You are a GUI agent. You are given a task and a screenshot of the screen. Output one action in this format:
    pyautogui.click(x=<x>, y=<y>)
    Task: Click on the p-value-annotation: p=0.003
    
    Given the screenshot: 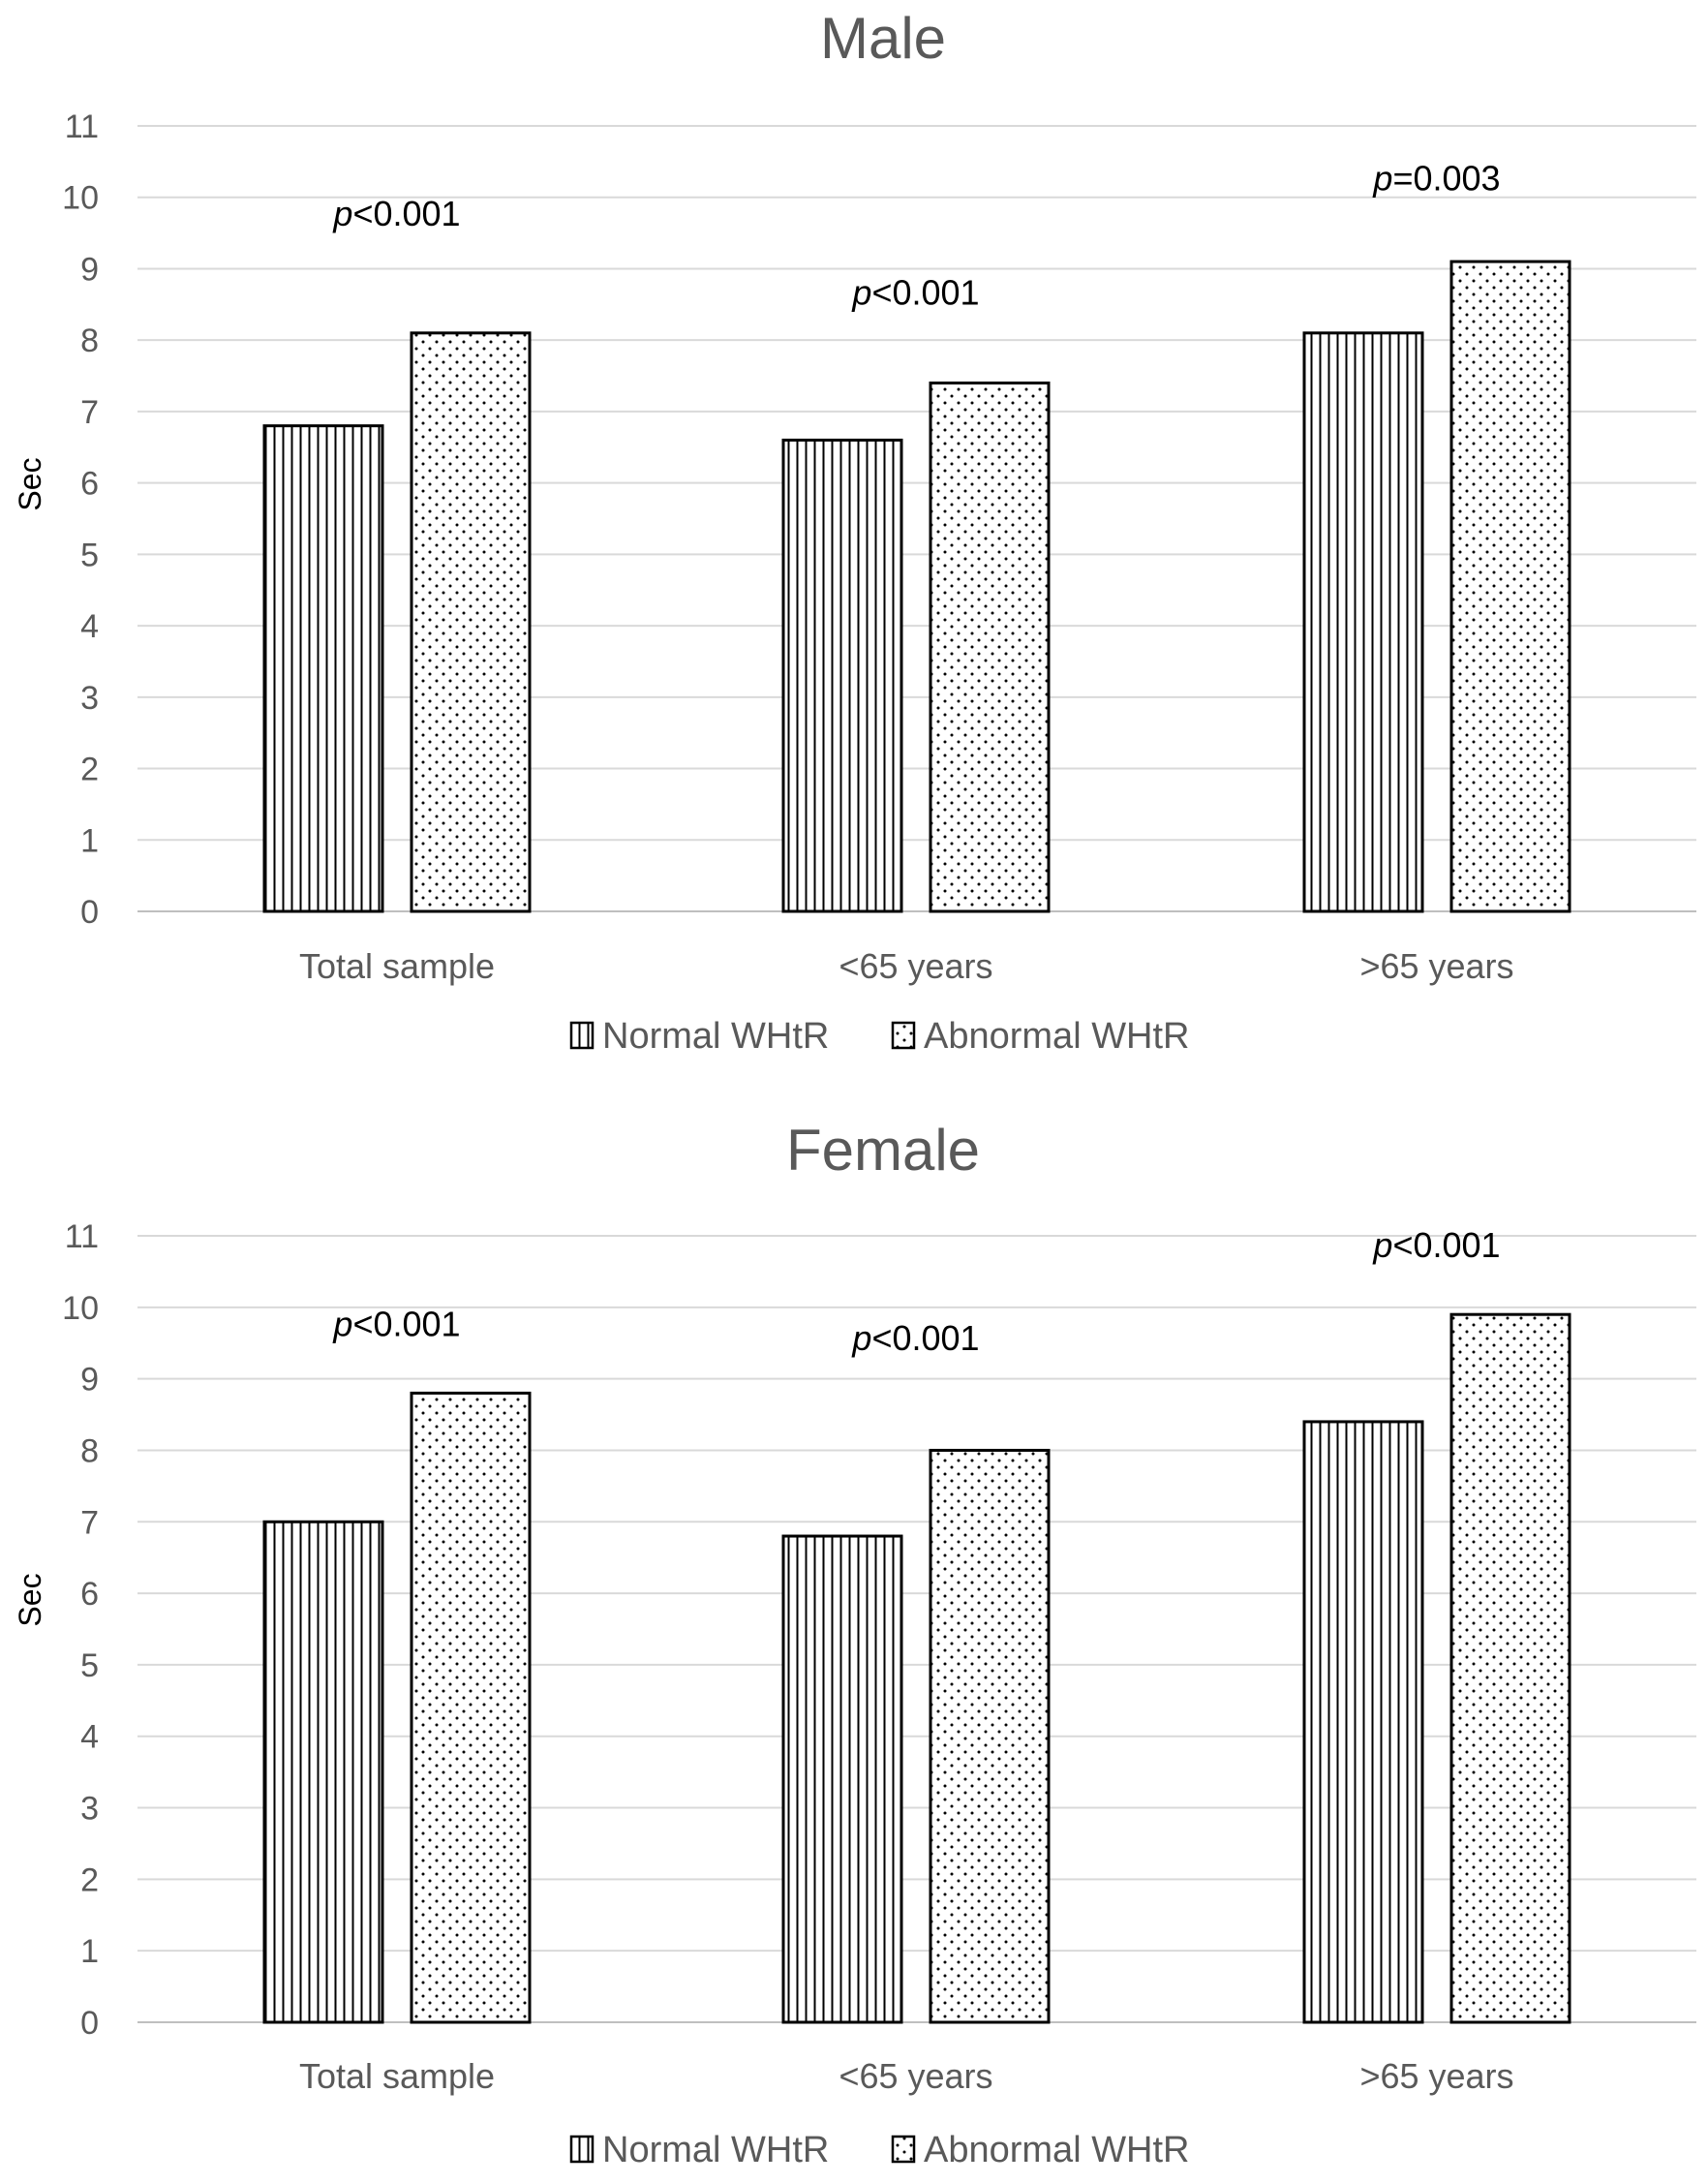 What is the action you would take?
    pyautogui.click(x=1436, y=178)
    